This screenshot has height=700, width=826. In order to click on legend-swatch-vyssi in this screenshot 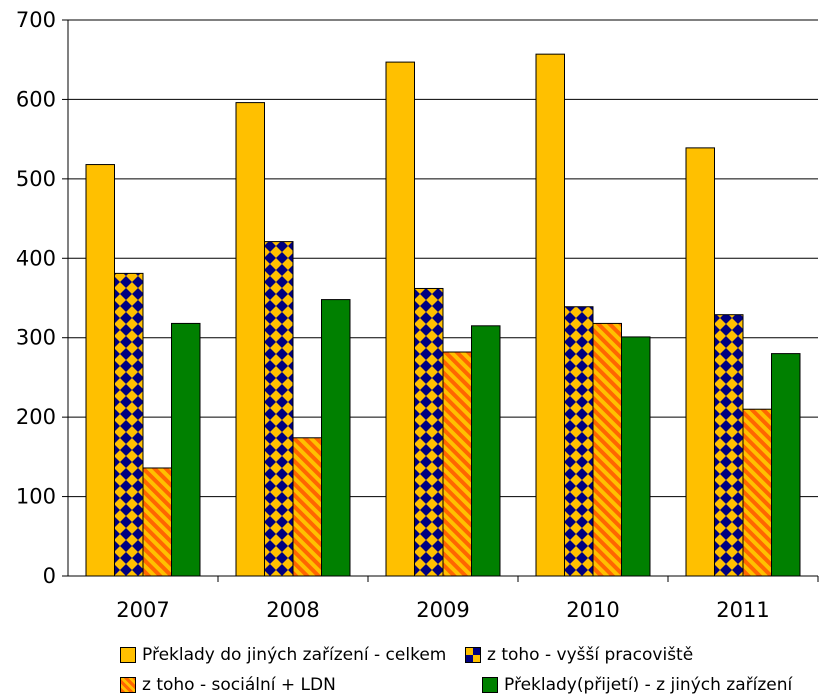, I will do `click(473, 655)`.